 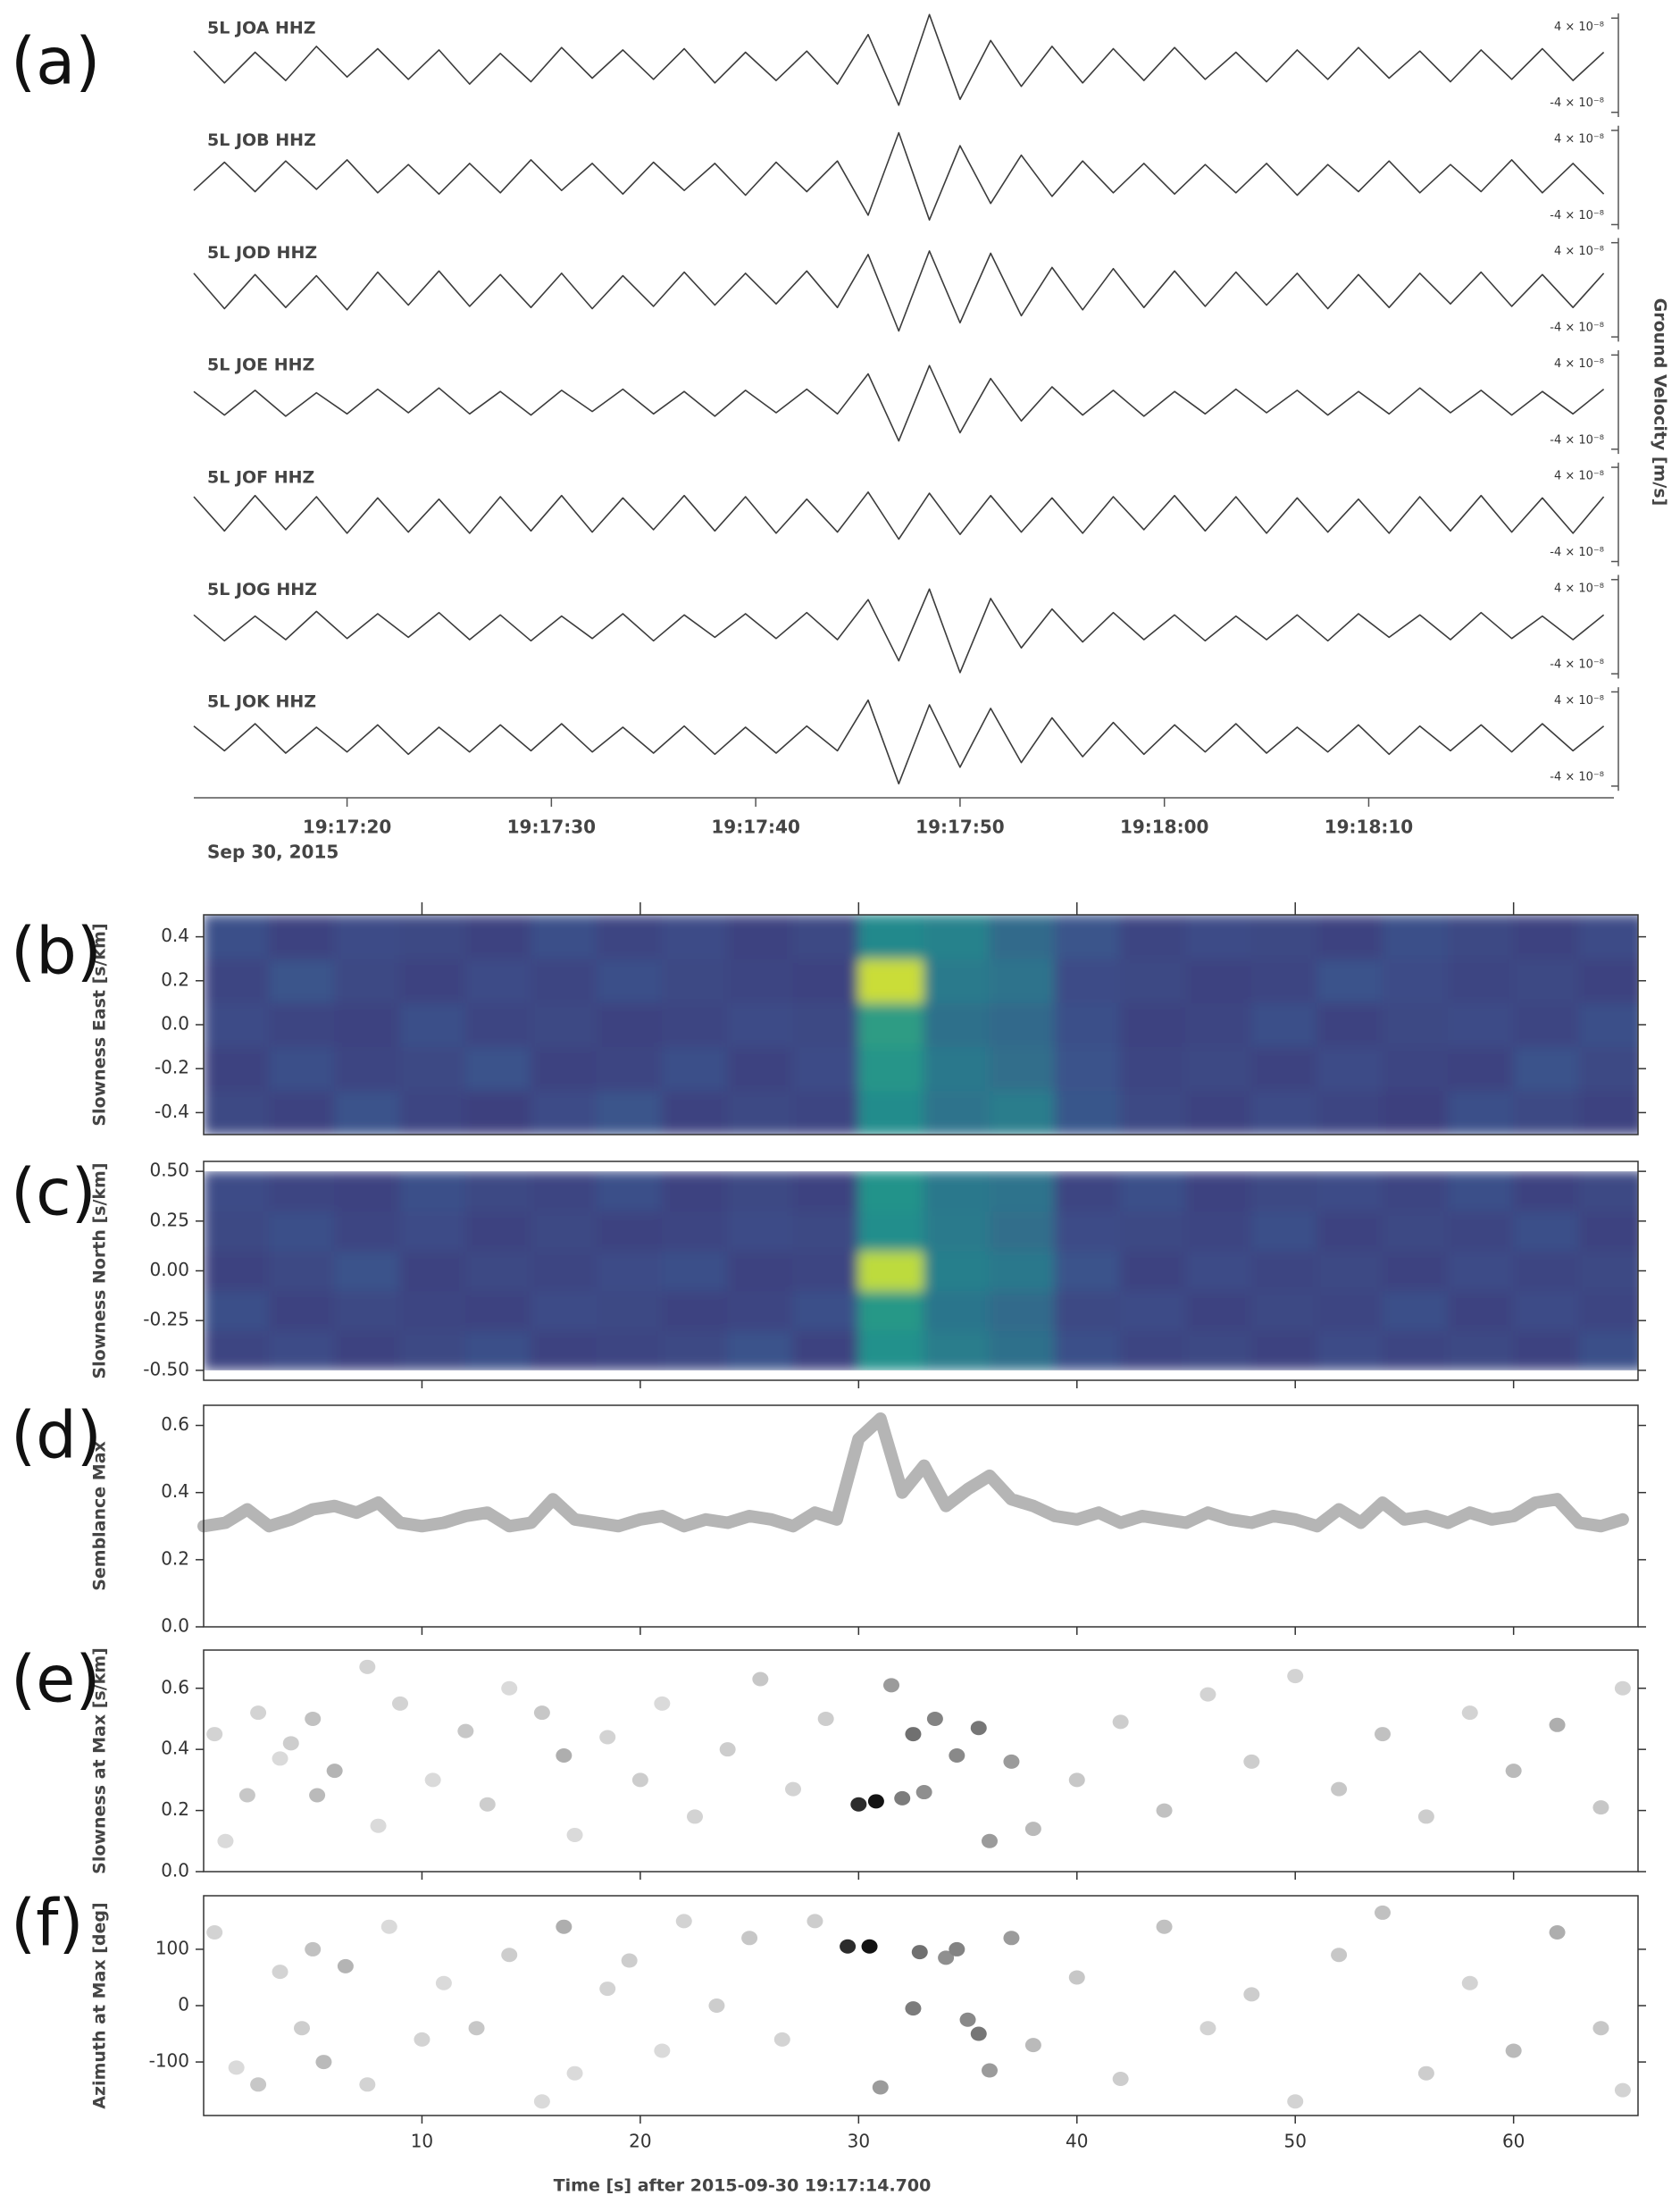 What do you see at coordinates (100, 1270) in the screenshot?
I see `y-axis-label: Slowness North [s/km]` at bounding box center [100, 1270].